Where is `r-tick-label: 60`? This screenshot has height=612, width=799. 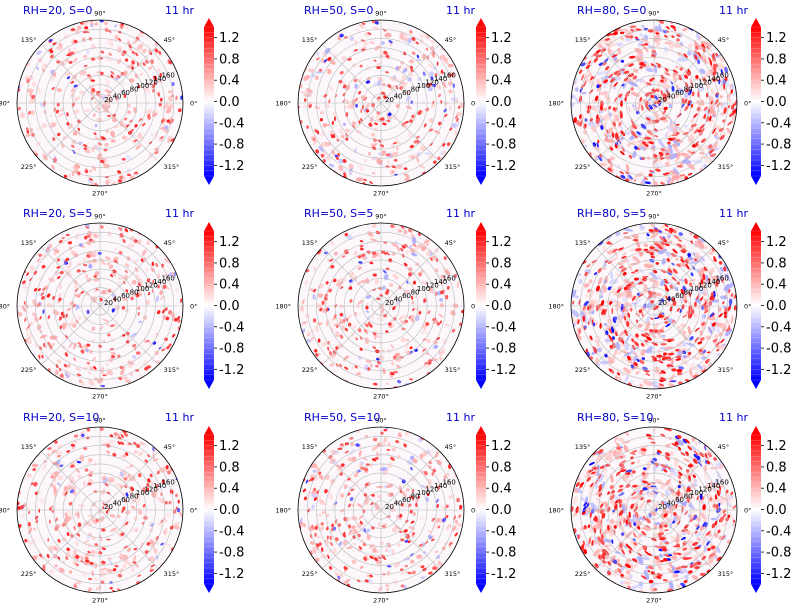 r-tick-label: 60 is located at coordinates (679, 93).